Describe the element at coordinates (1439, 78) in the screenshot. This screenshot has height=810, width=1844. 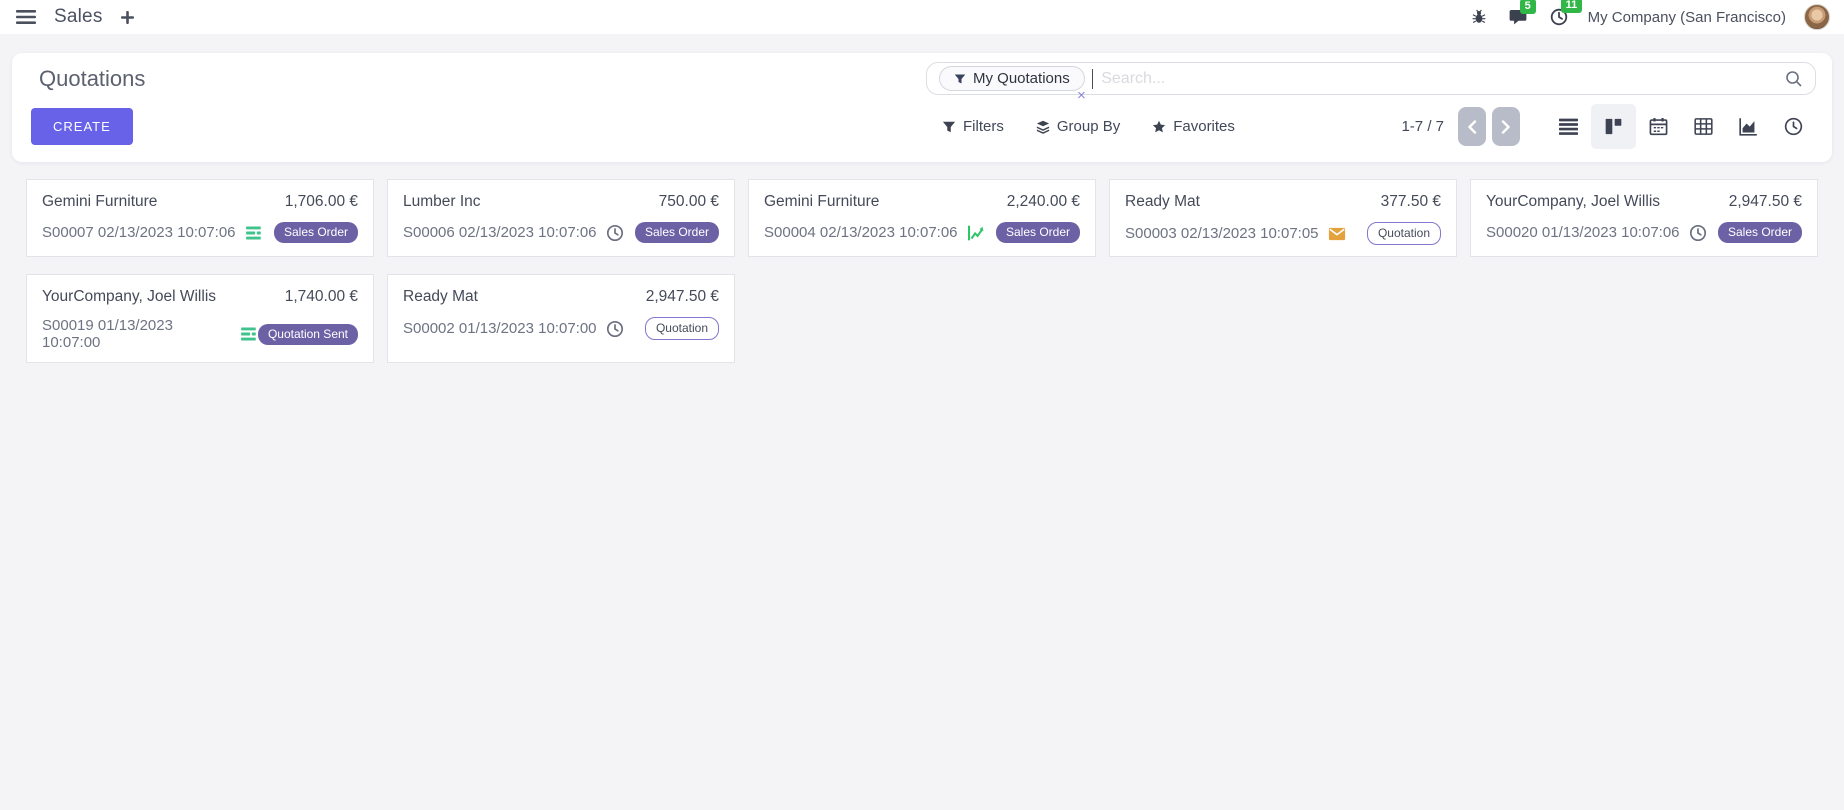
I see `search-input` at that location.